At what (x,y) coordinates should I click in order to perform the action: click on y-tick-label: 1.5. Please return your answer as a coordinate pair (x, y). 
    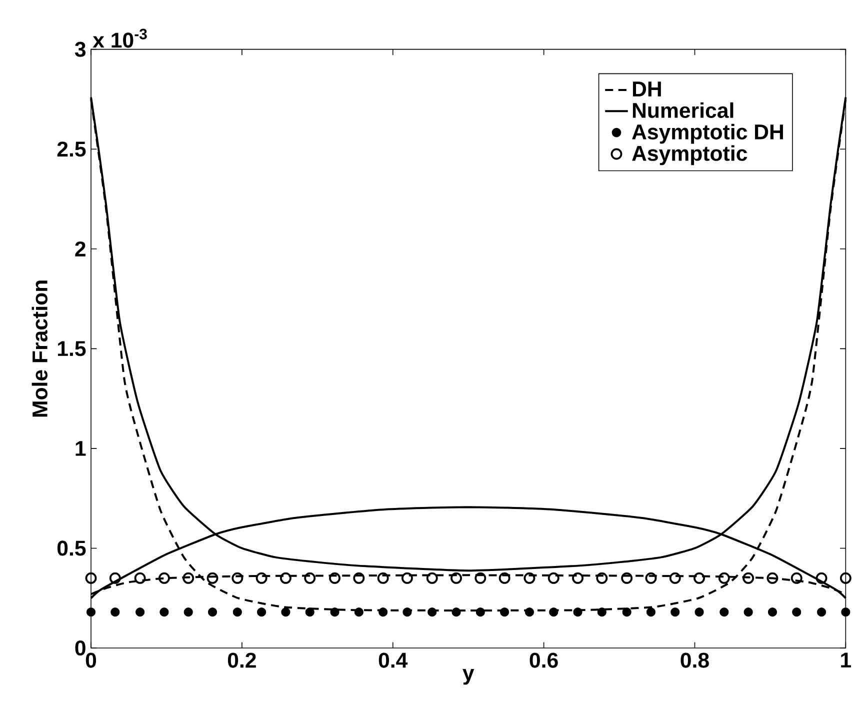
    Looking at the image, I should click on (72, 348).